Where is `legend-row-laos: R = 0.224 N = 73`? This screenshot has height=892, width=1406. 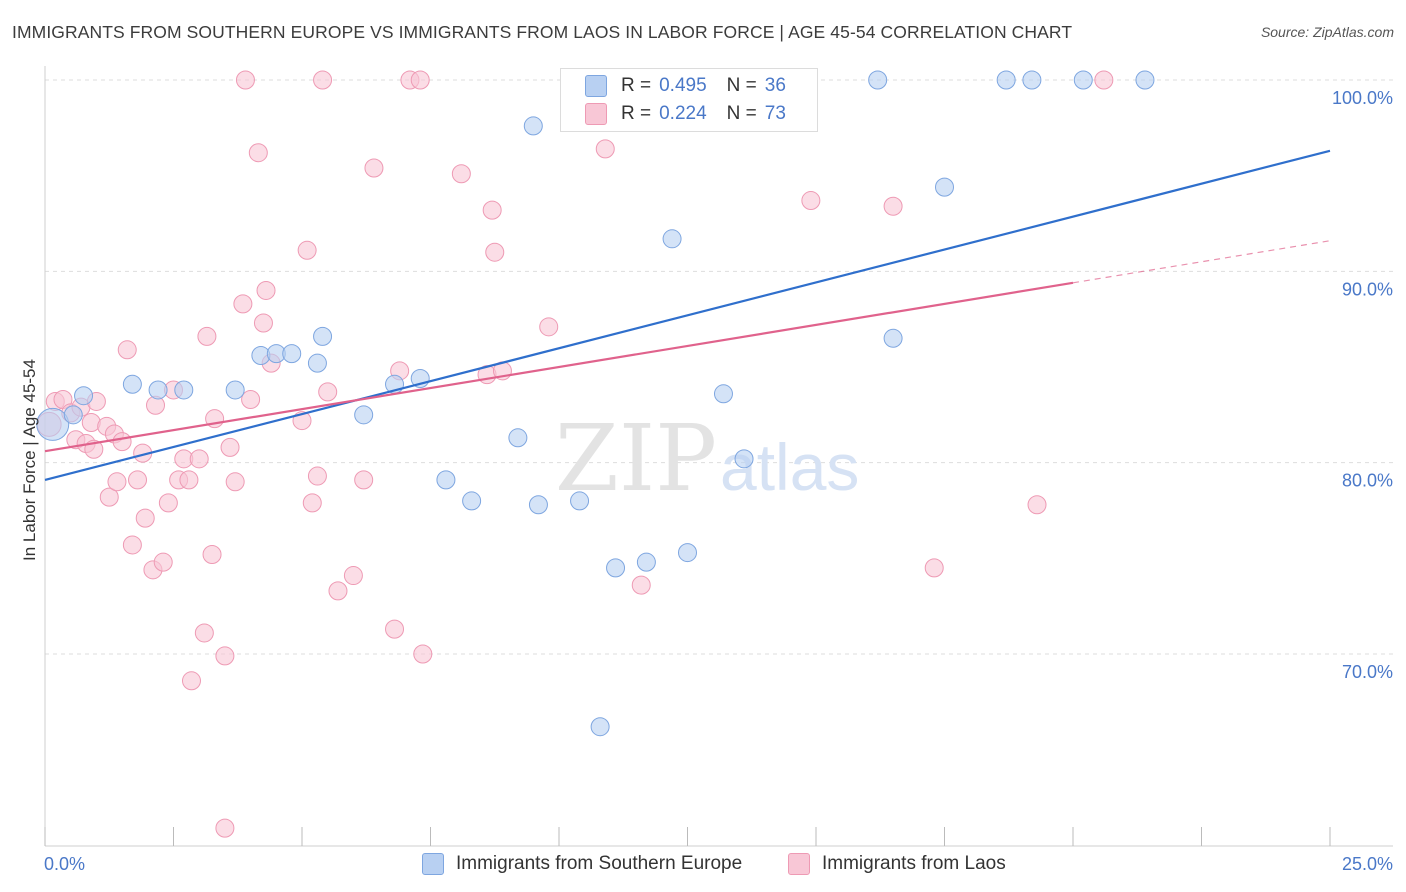
legend-row-laos: R = 0.224 N = 73 is located at coordinates (685, 114).